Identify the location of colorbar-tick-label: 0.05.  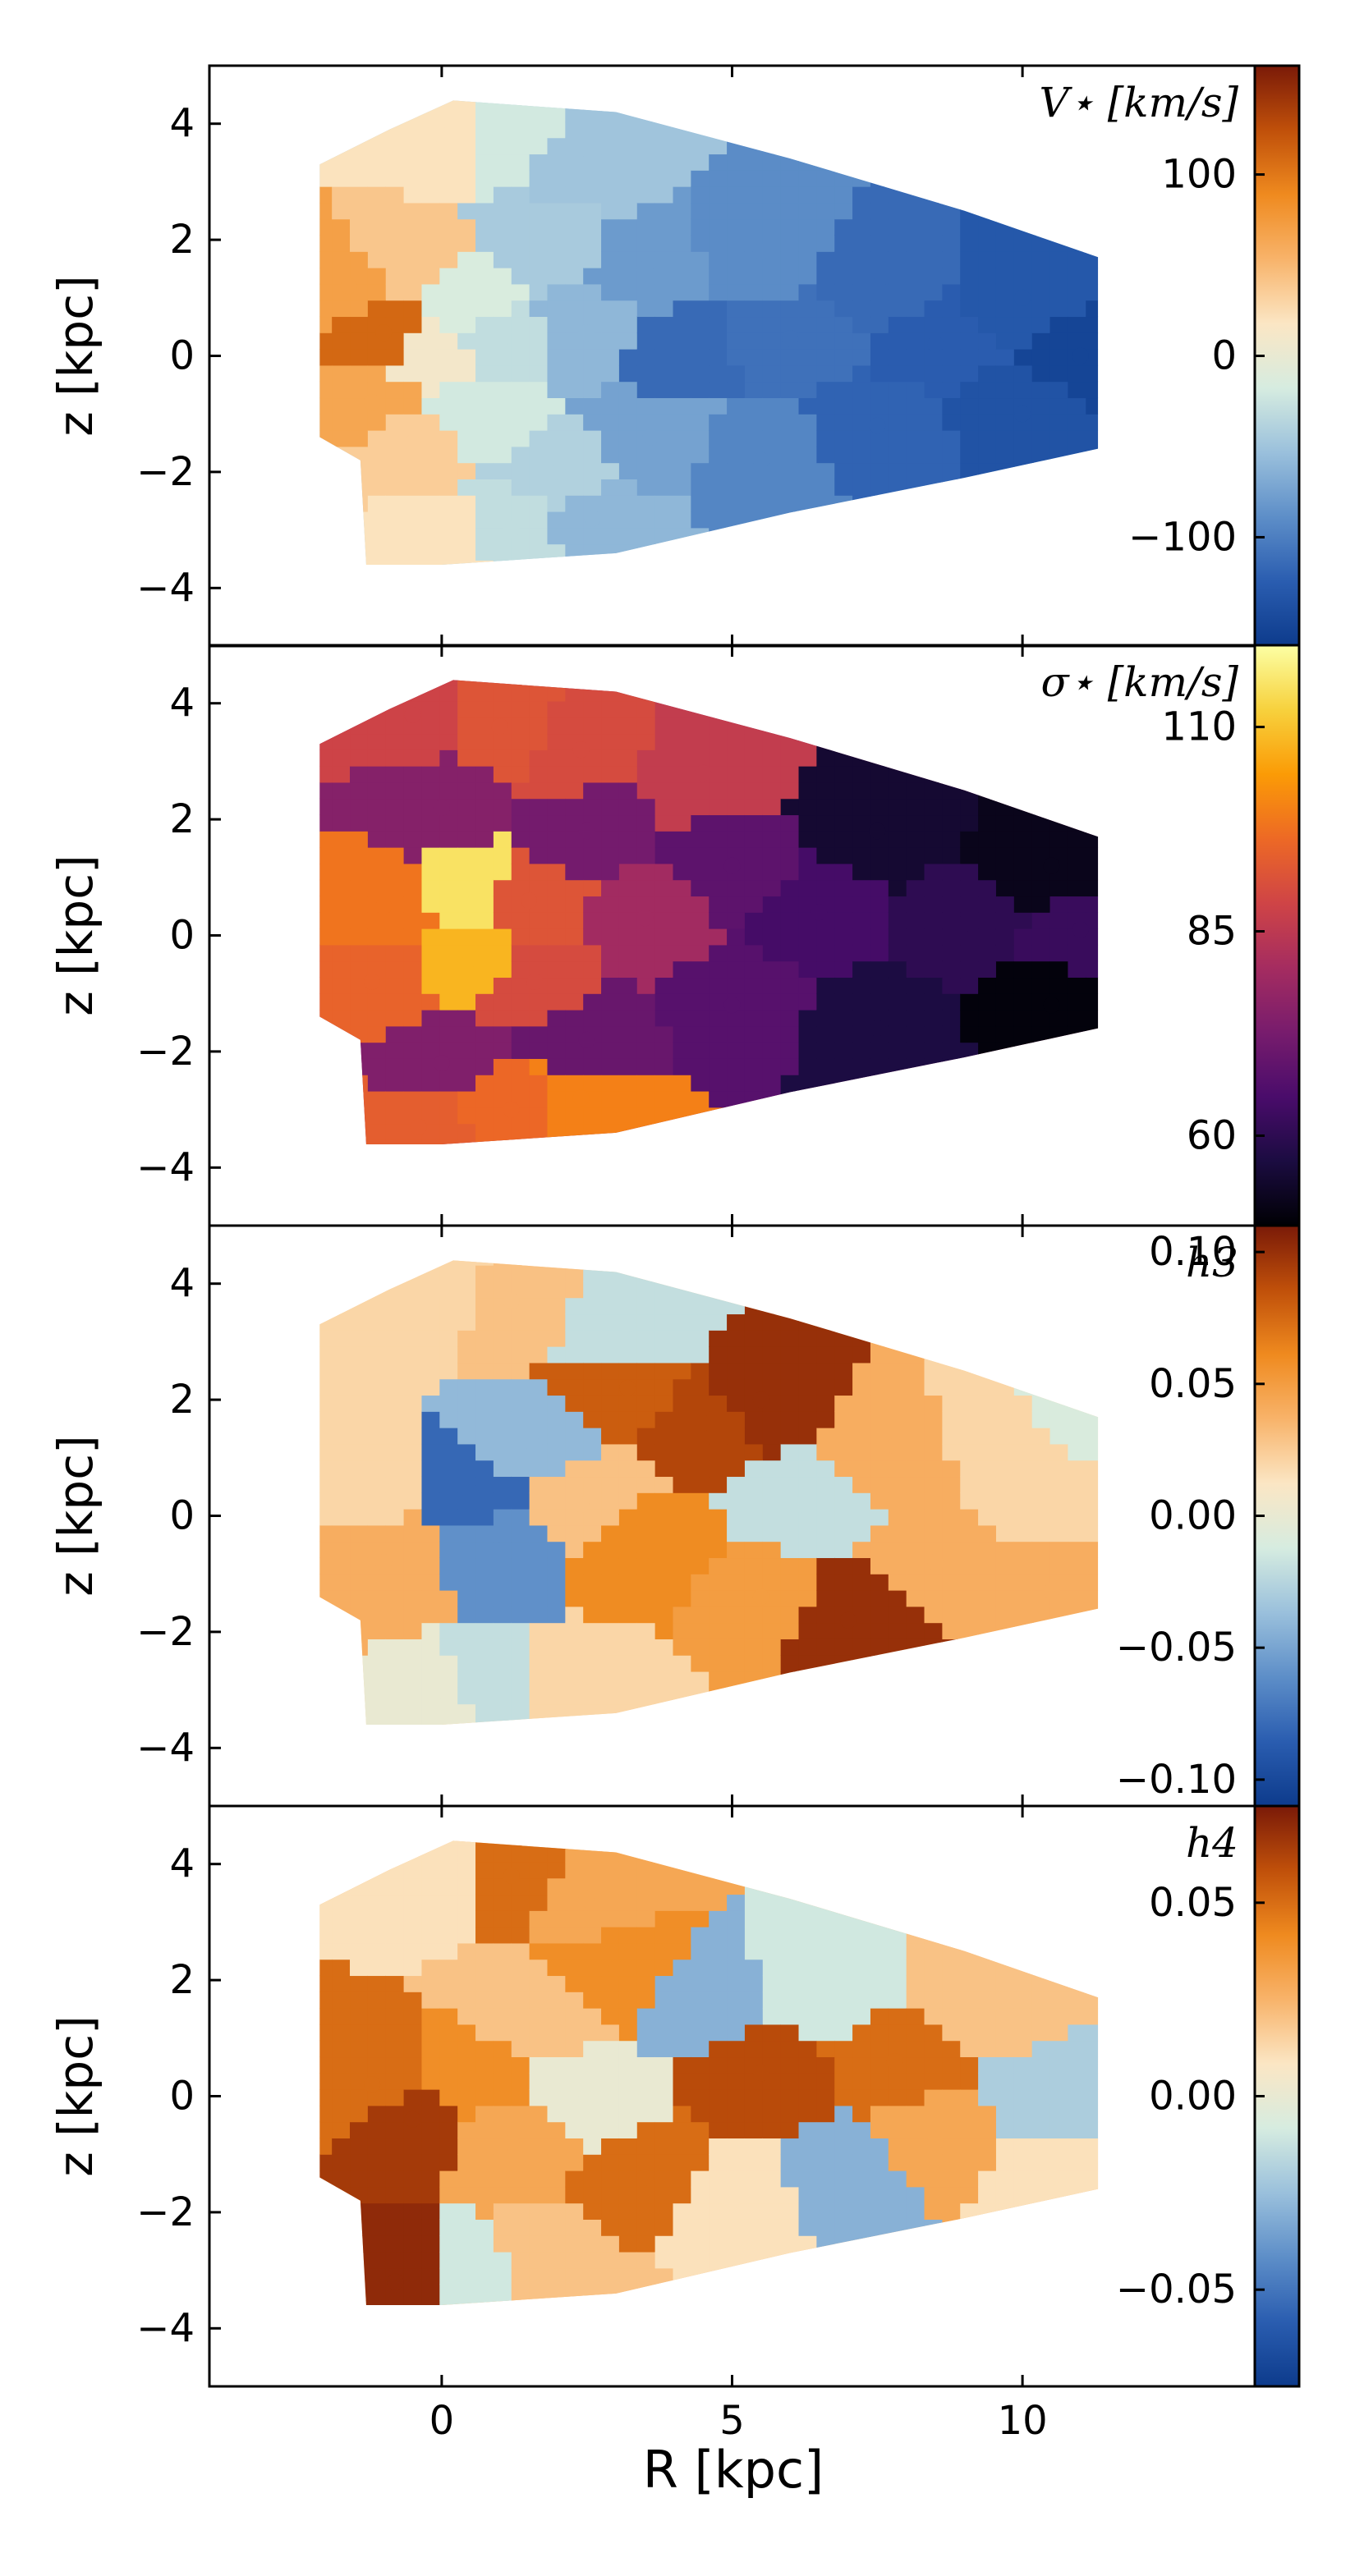
(1193, 1903).